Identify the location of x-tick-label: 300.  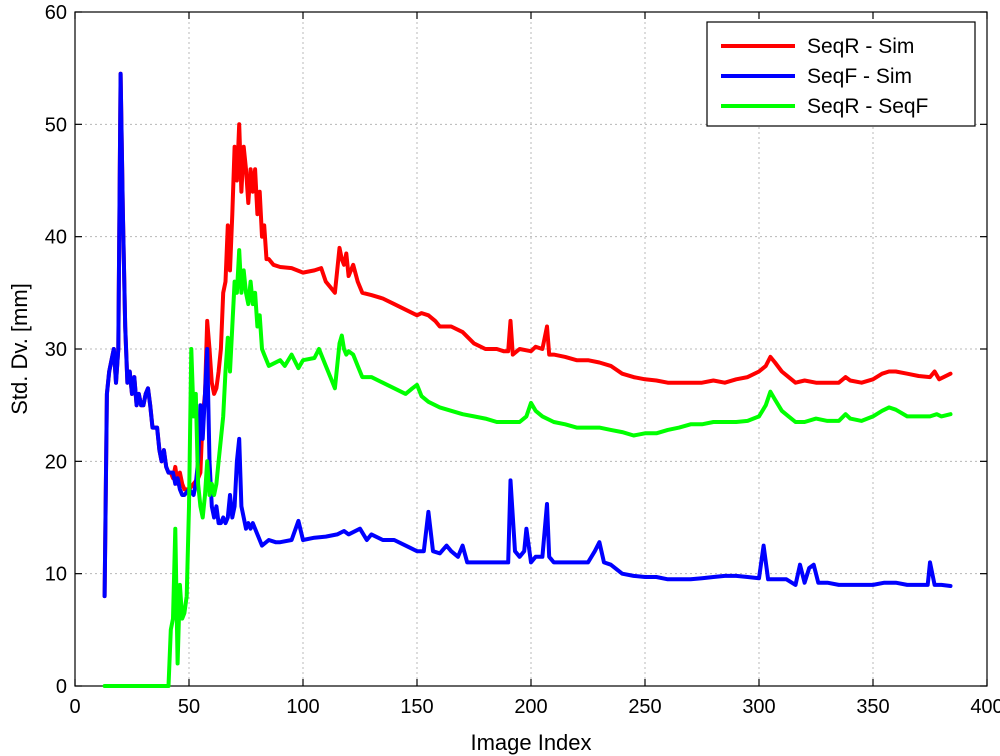
(758, 707).